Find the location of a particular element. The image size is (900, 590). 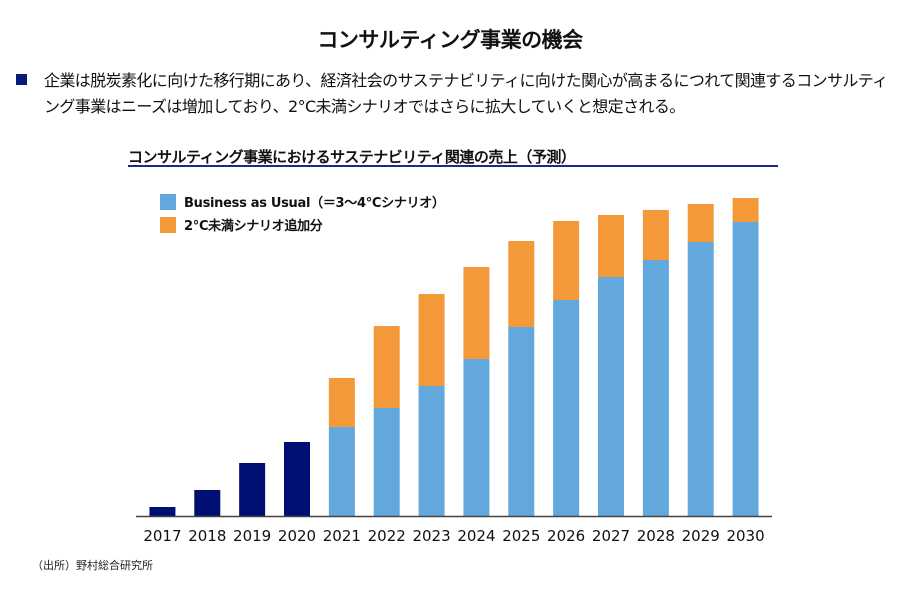

legend-swatch-bau is located at coordinates (168, 202).